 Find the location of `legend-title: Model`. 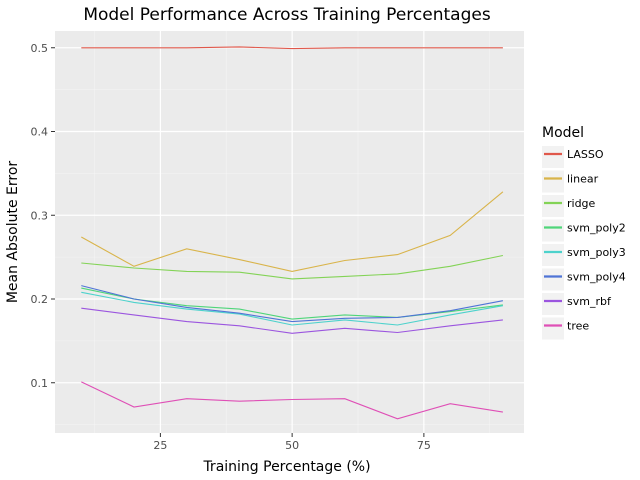

legend-title: Model is located at coordinates (563, 133).